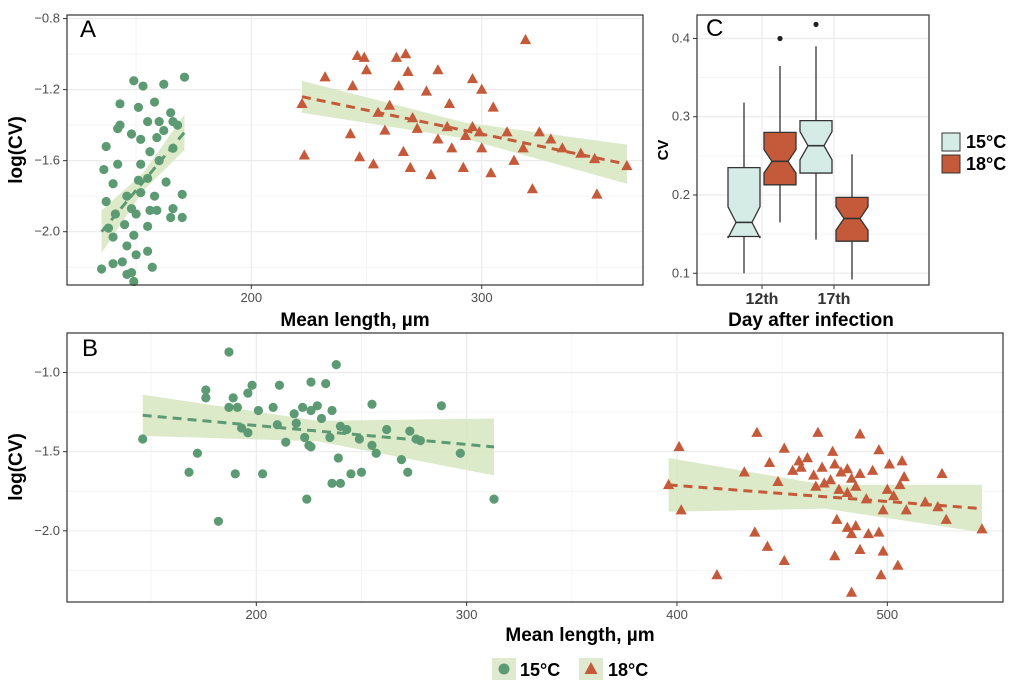  Describe the element at coordinates (834, 299) in the screenshot. I see `x-category-label: 17th` at that location.